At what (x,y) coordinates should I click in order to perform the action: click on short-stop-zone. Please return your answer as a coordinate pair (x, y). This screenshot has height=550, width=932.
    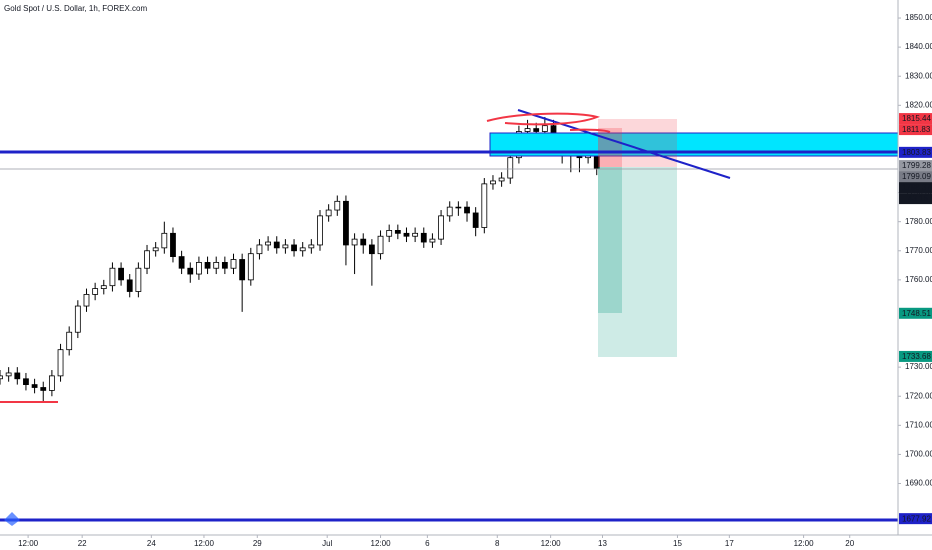
    Looking at the image, I should click on (637, 143).